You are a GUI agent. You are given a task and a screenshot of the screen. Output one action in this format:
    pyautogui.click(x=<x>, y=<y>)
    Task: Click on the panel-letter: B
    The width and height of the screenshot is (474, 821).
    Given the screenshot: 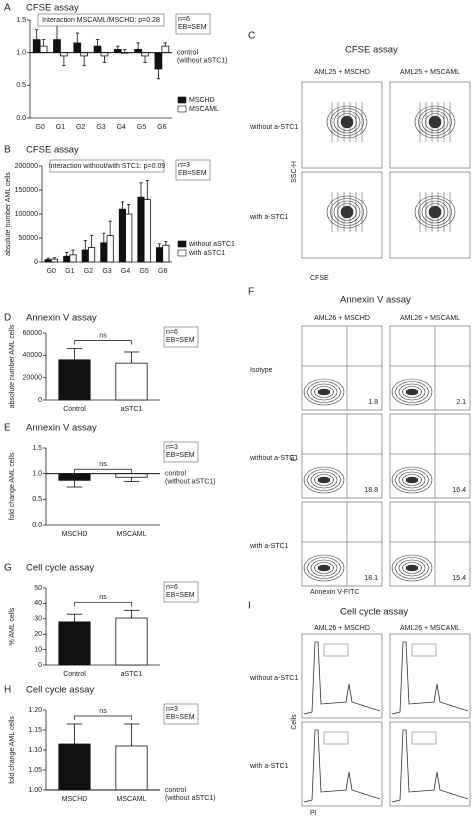 What is the action you would take?
    pyautogui.click(x=7, y=150)
    